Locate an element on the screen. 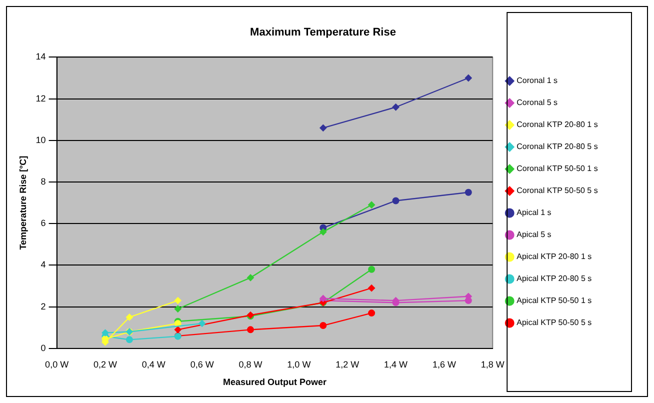 The image size is (654, 403). y-tick-label: 0 is located at coordinates (43, 347).